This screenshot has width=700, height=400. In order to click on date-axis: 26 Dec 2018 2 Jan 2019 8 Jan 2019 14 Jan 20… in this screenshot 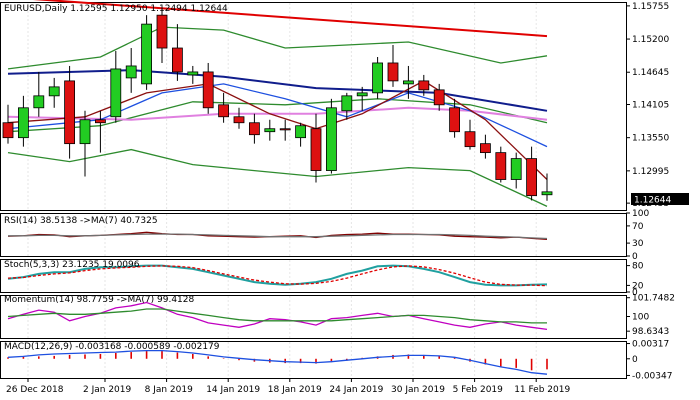, I will do `click(288, 386)`.